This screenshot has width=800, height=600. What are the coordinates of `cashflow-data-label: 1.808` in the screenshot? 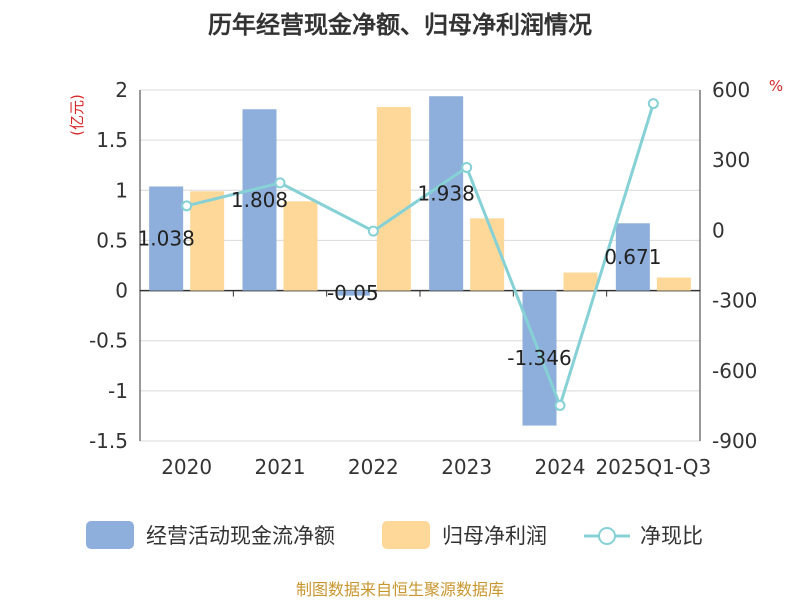 It's located at (259, 200).